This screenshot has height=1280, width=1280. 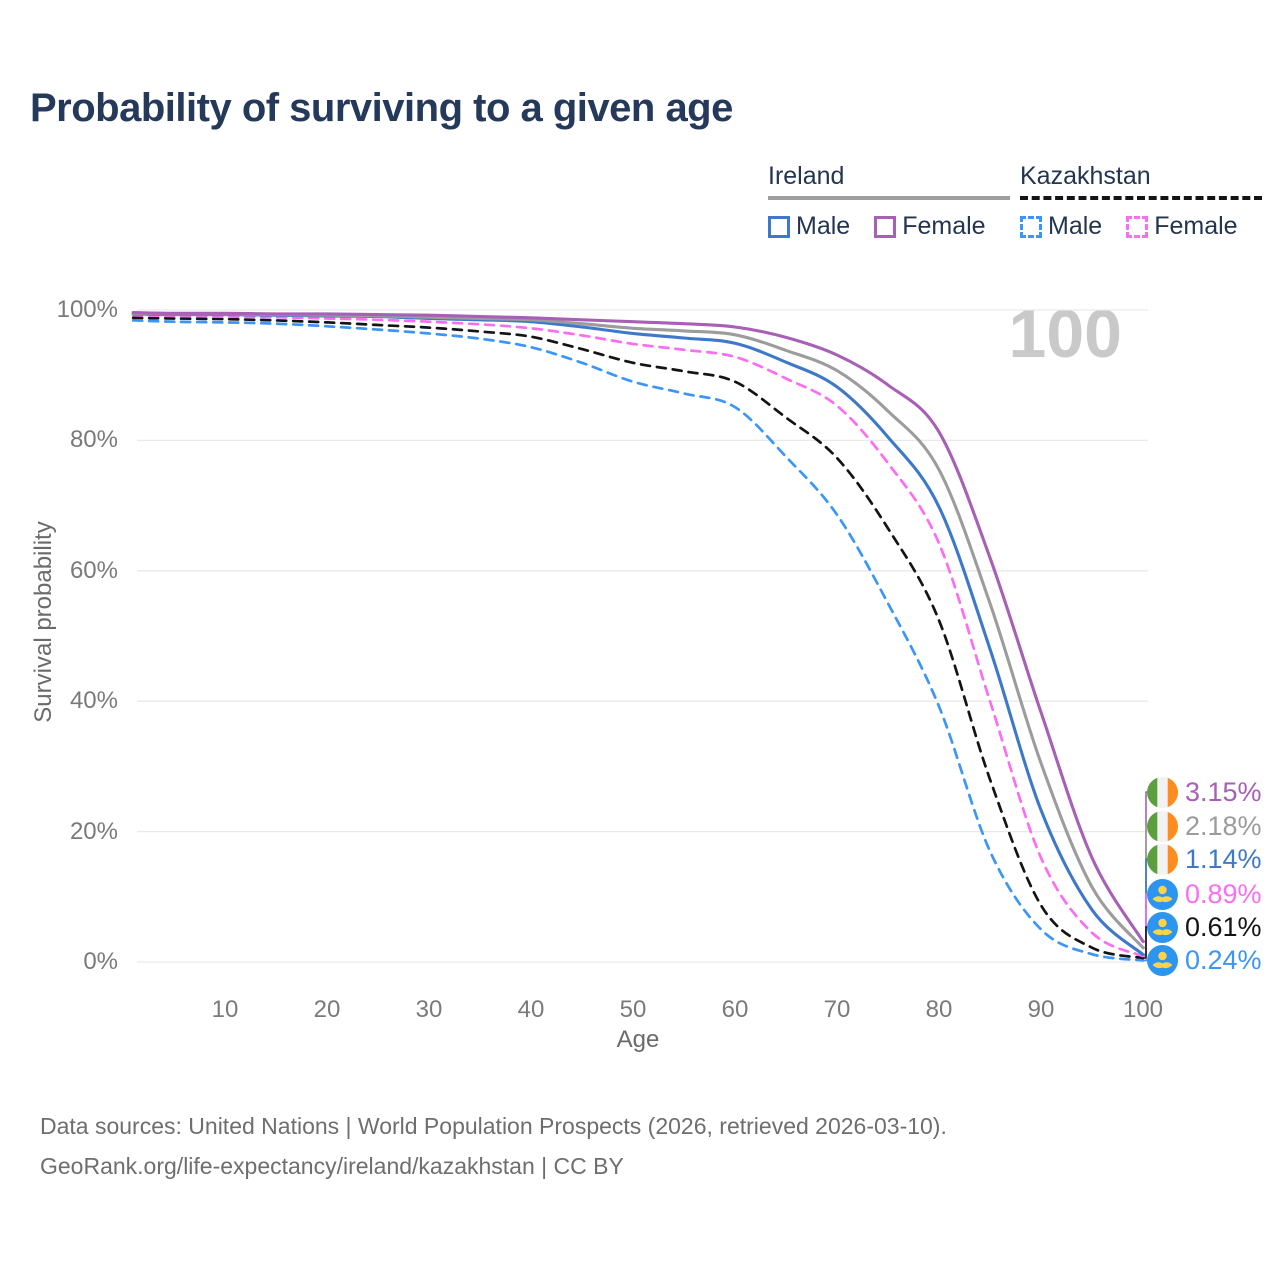 I want to click on legend-item-kazakhstan-female: Female, so click(x=1182, y=226).